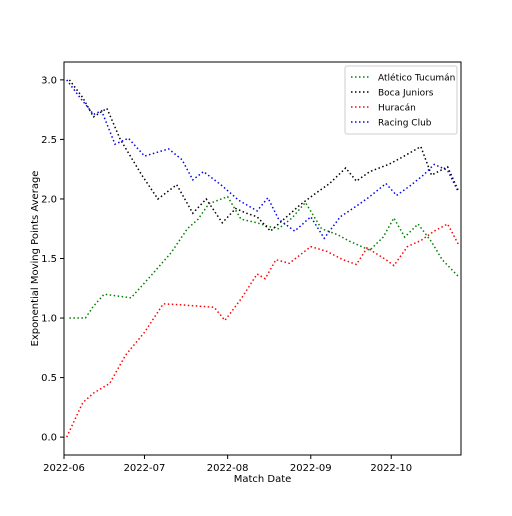 The width and height of the screenshot is (512, 516). What do you see at coordinates (228, 468) in the screenshot?
I see `x-tick-label: 2022-08` at bounding box center [228, 468].